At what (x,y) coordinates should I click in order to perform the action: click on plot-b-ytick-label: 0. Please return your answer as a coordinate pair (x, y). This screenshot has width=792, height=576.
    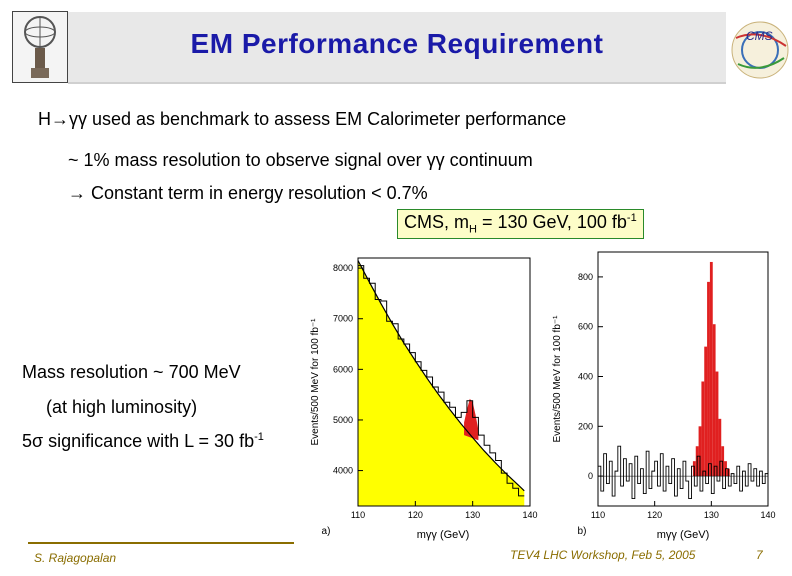
    Looking at the image, I should click on (590, 476).